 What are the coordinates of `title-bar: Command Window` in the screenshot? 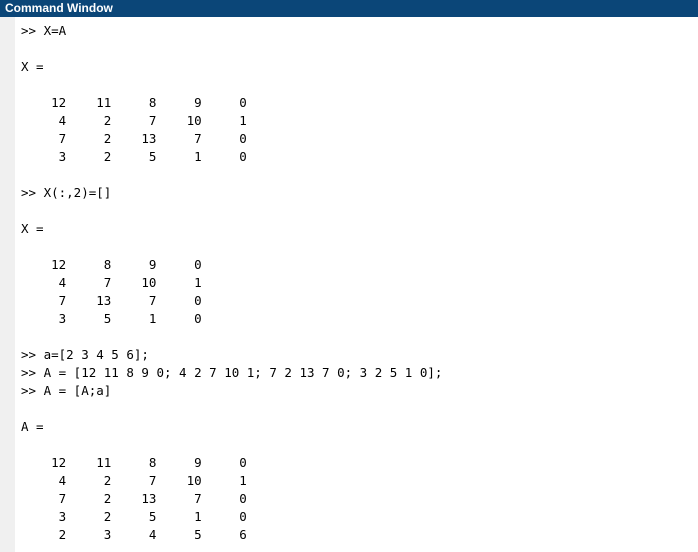 It's located at (349, 8).